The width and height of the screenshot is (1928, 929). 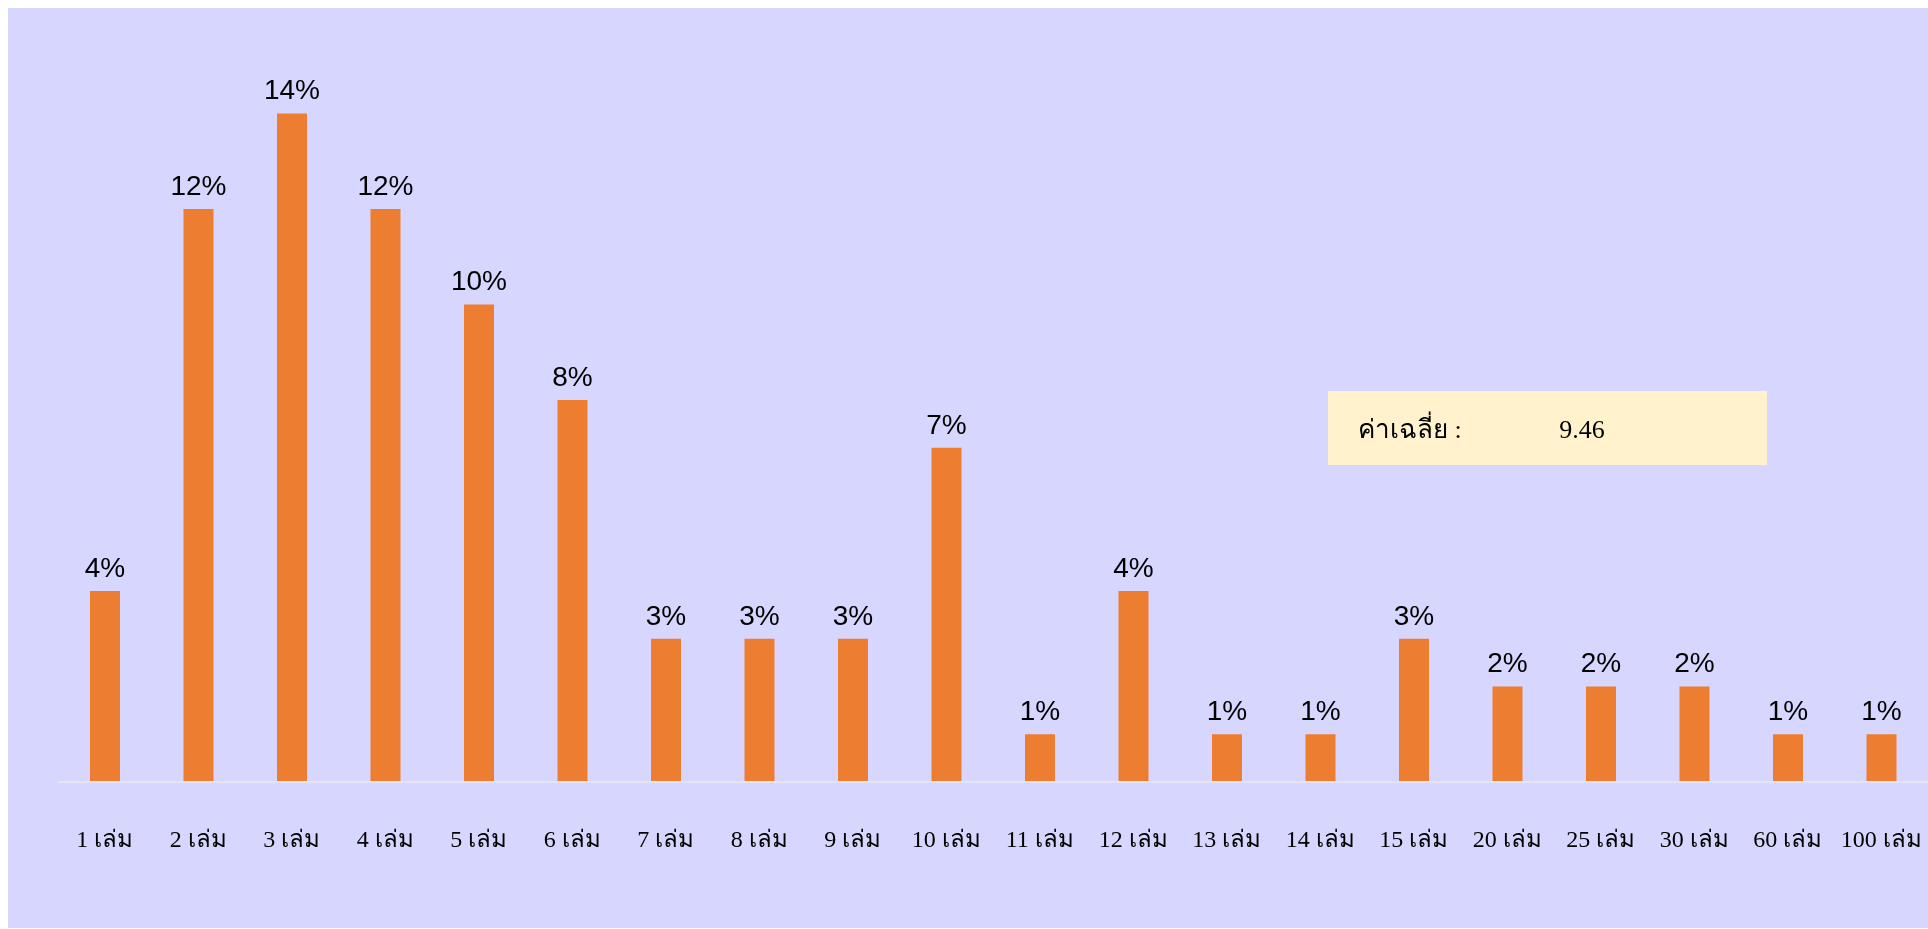 What do you see at coordinates (1881, 839) in the screenshot?
I see `x-tick-label: 100 เล่ม` at bounding box center [1881, 839].